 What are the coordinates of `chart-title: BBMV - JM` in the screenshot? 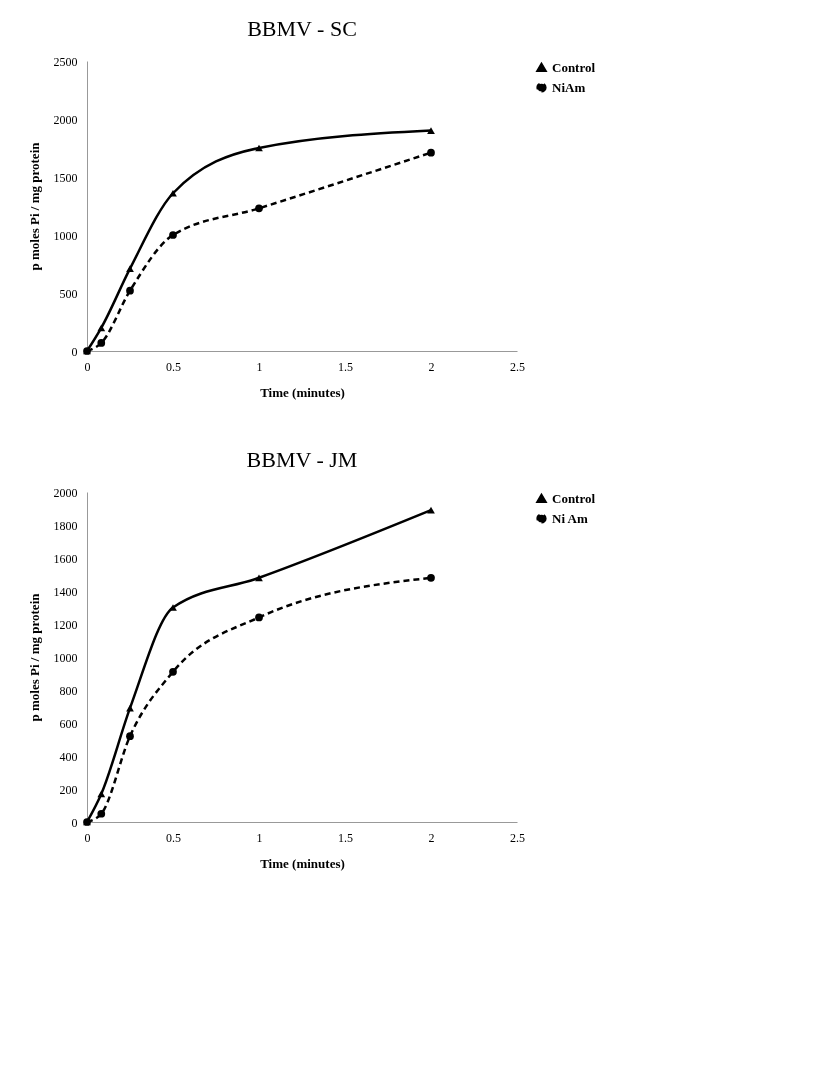 It's located at (302, 459).